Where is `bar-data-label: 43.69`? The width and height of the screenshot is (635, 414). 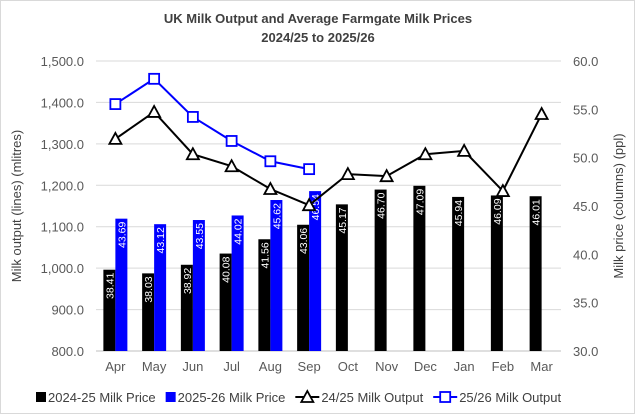 bar-data-label: 43.69 is located at coordinates (122, 235).